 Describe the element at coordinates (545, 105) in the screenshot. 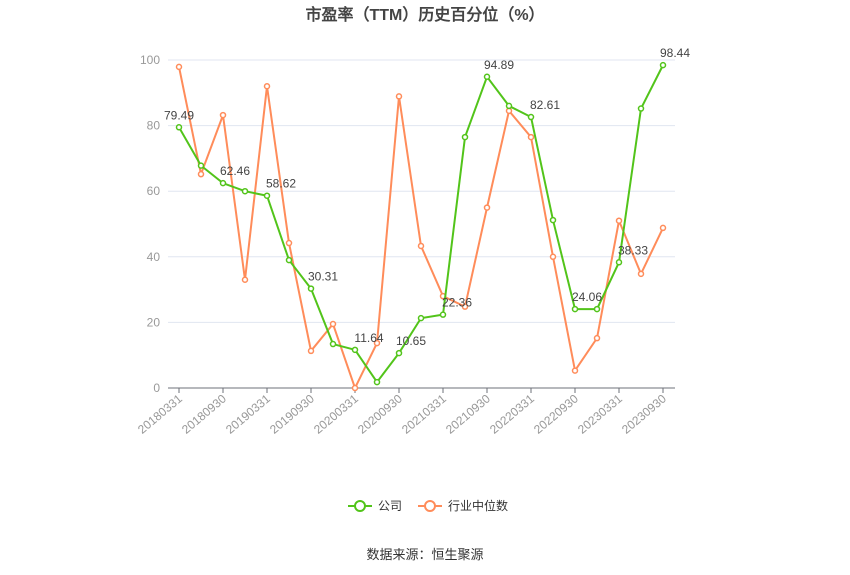

I see `data-label: 82.61` at that location.